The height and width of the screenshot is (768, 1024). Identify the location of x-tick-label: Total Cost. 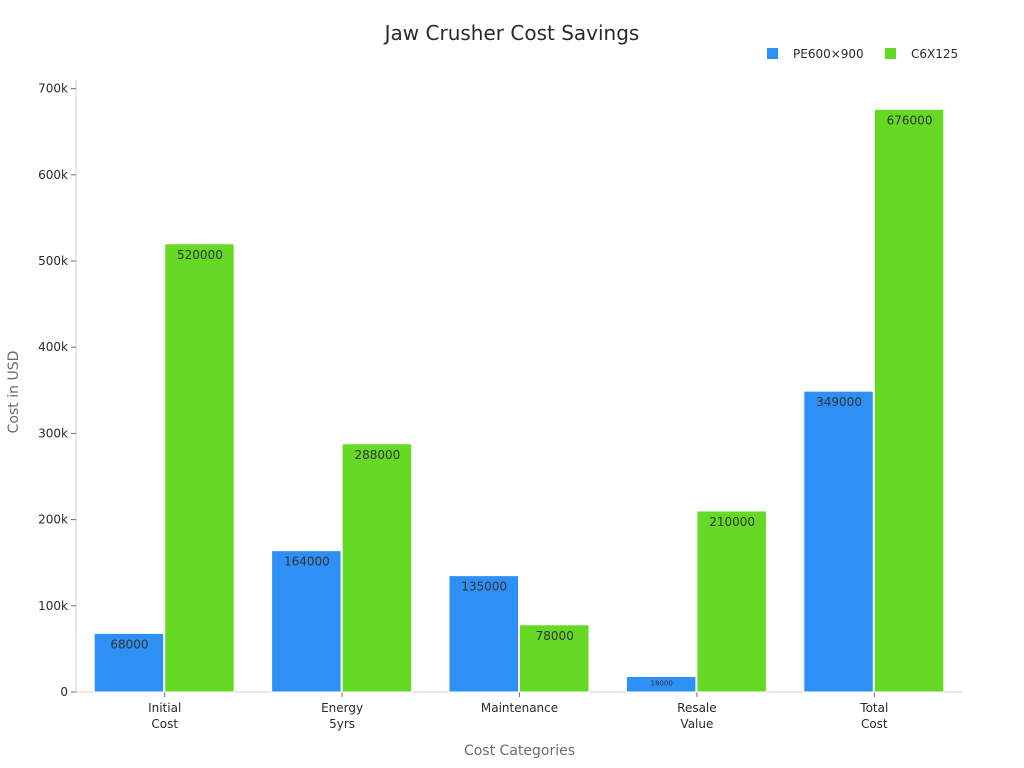
(873, 716).